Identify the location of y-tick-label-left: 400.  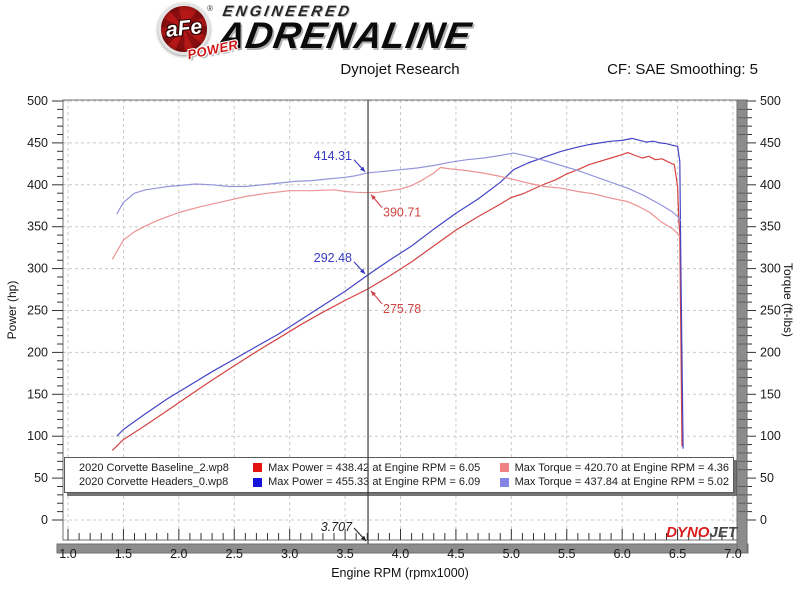
(37, 185).